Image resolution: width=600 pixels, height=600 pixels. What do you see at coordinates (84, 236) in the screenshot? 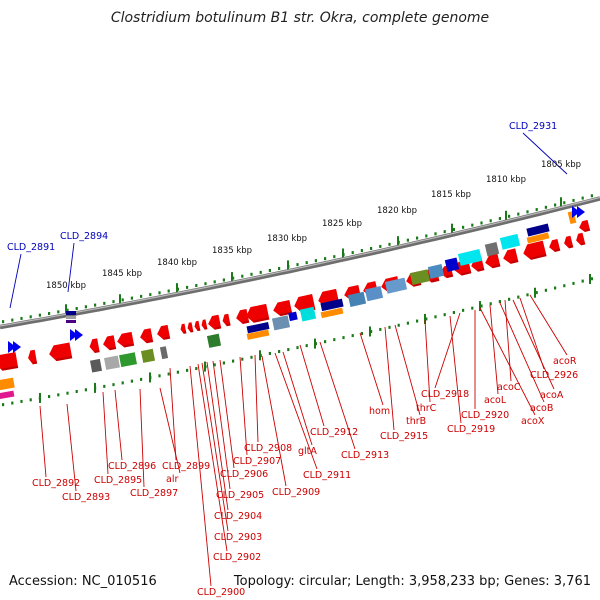
I see `gene-label-CLD_2894: CLD_2894` at bounding box center [84, 236].